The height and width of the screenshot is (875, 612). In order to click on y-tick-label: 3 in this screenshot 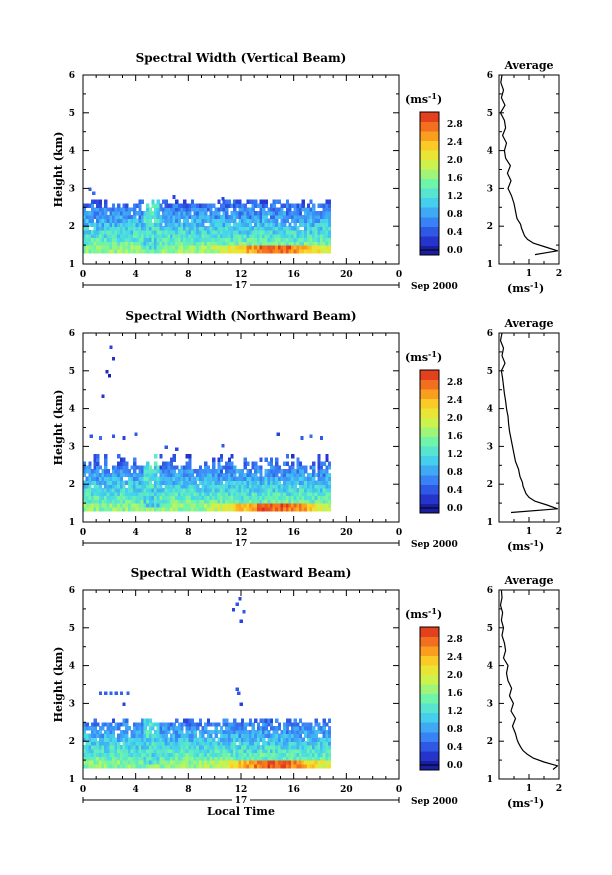, I will do `click(72, 704)`.